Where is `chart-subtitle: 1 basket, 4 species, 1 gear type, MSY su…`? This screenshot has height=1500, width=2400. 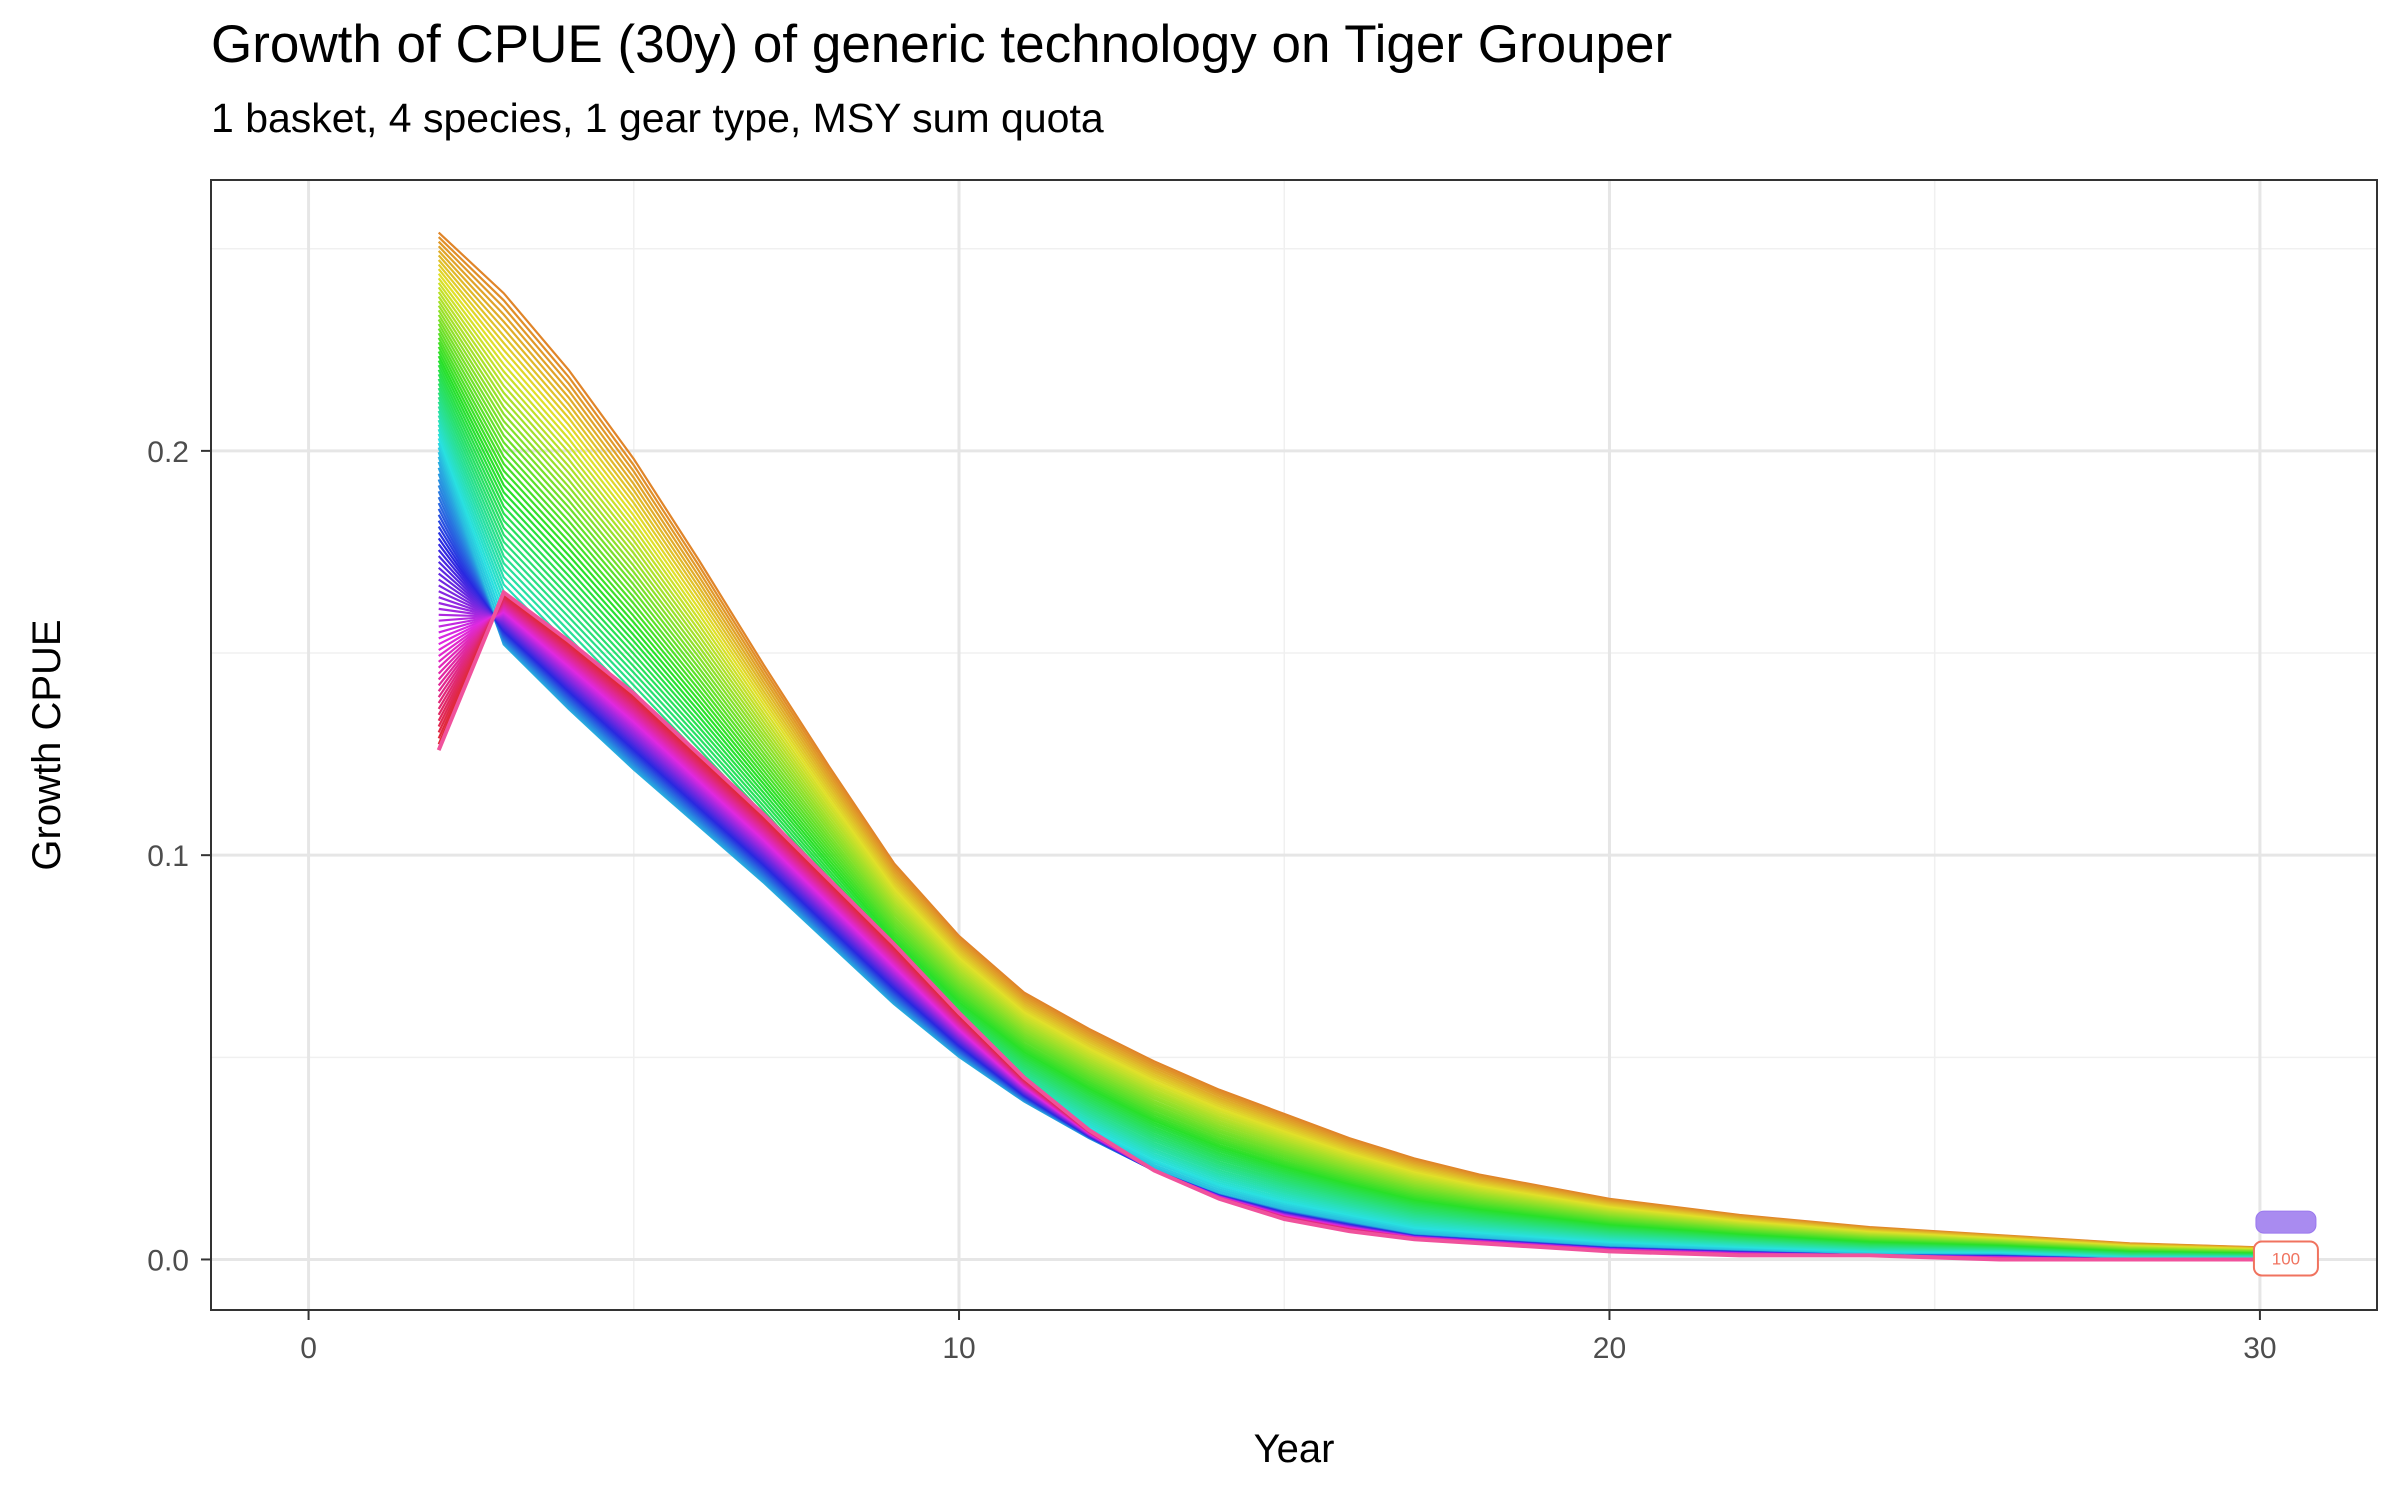
chart-subtitle: 1 basket, 4 species, 1 gear type, MSY su… is located at coordinates (657, 118).